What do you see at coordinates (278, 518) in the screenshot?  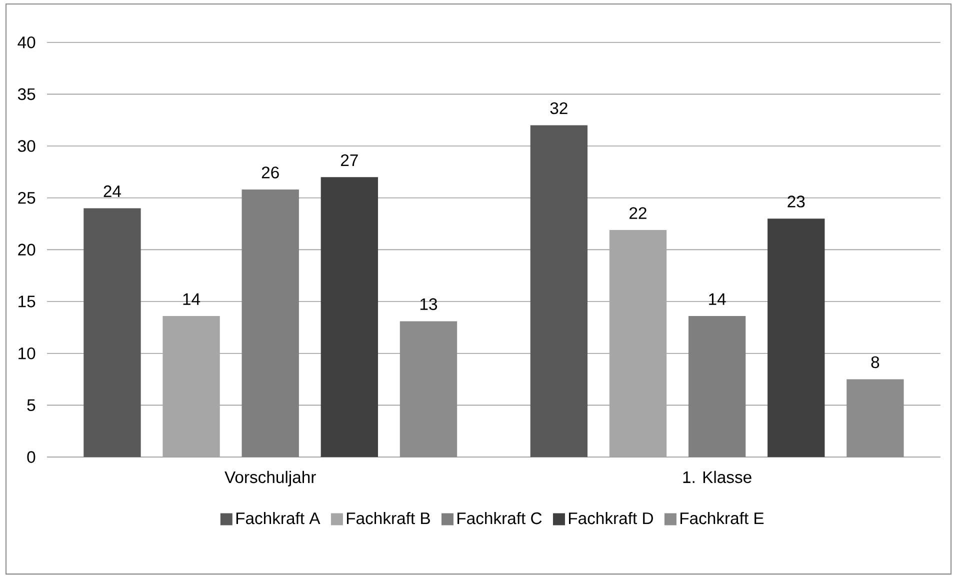 I see `legend-label: Fachkraft A` at bounding box center [278, 518].